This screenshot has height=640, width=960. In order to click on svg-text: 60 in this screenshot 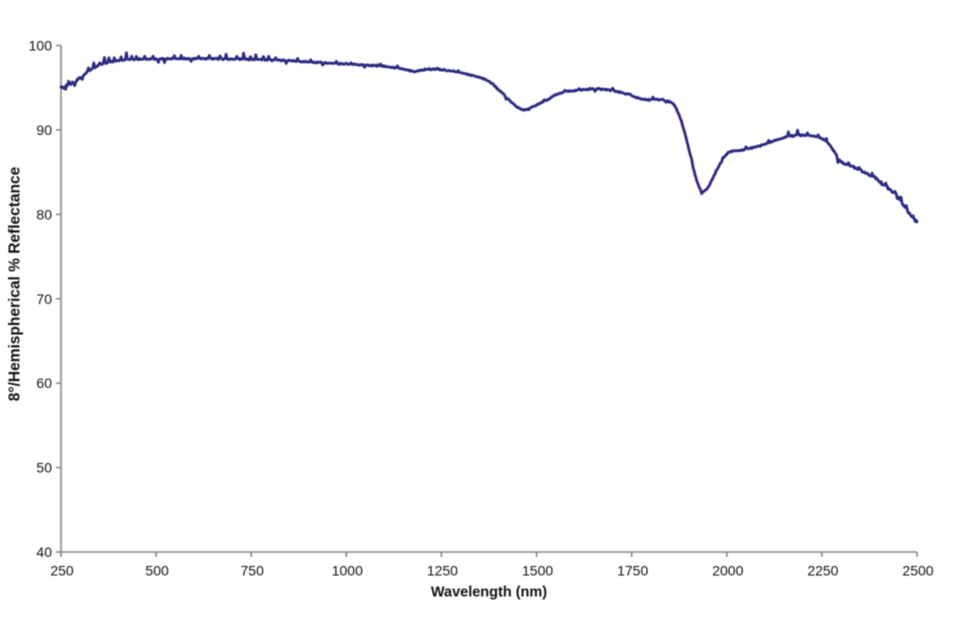, I will do `click(44, 383)`.